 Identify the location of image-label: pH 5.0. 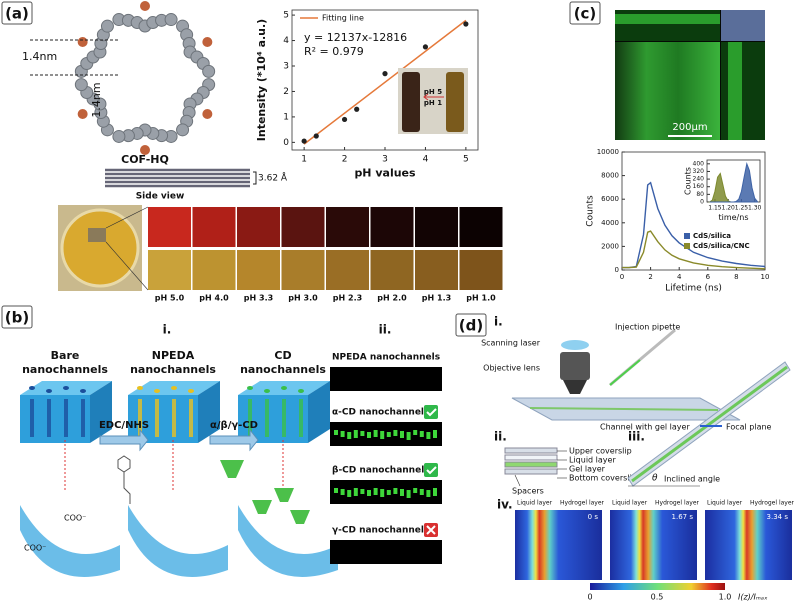
(170, 298).